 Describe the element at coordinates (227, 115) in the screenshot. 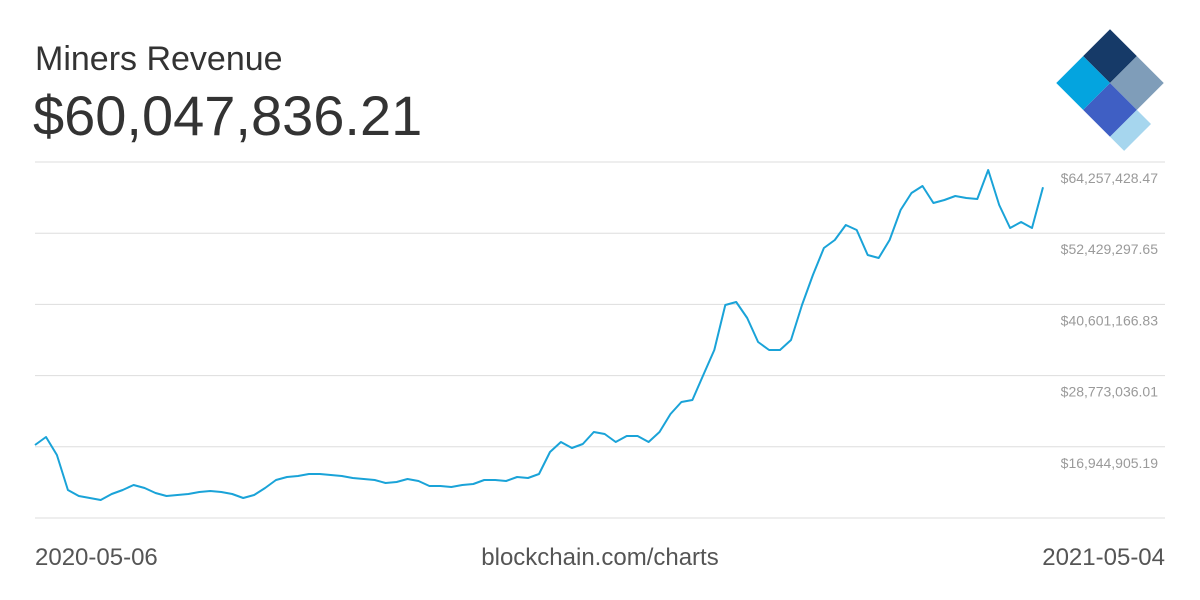

I see `chart-subtitle: $60,047,836.21` at that location.